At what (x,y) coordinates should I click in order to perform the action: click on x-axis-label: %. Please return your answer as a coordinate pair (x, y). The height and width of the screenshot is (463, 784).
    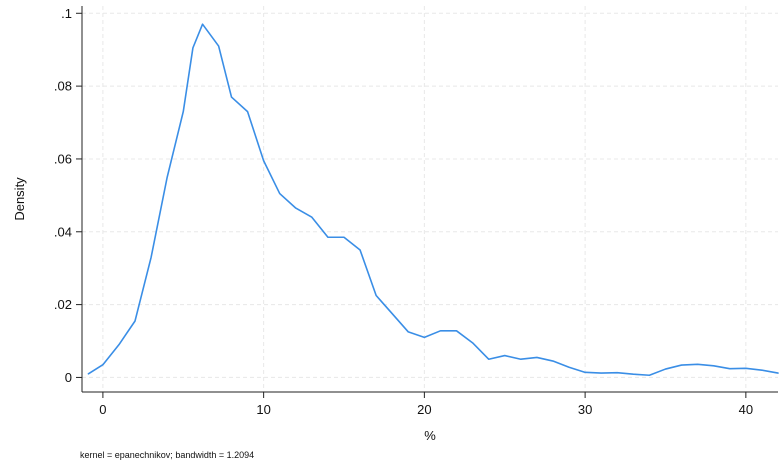
    Looking at the image, I should click on (430, 435).